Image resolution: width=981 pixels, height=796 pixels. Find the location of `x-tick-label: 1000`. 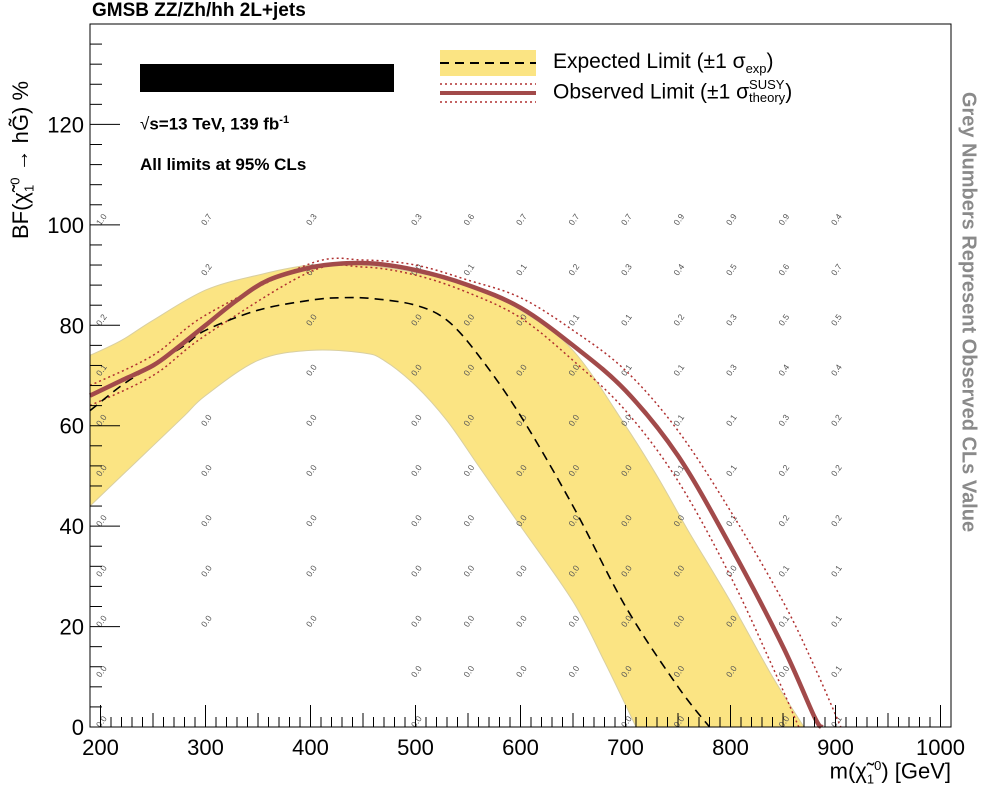

x-tick-label: 1000 is located at coordinates (940, 747).